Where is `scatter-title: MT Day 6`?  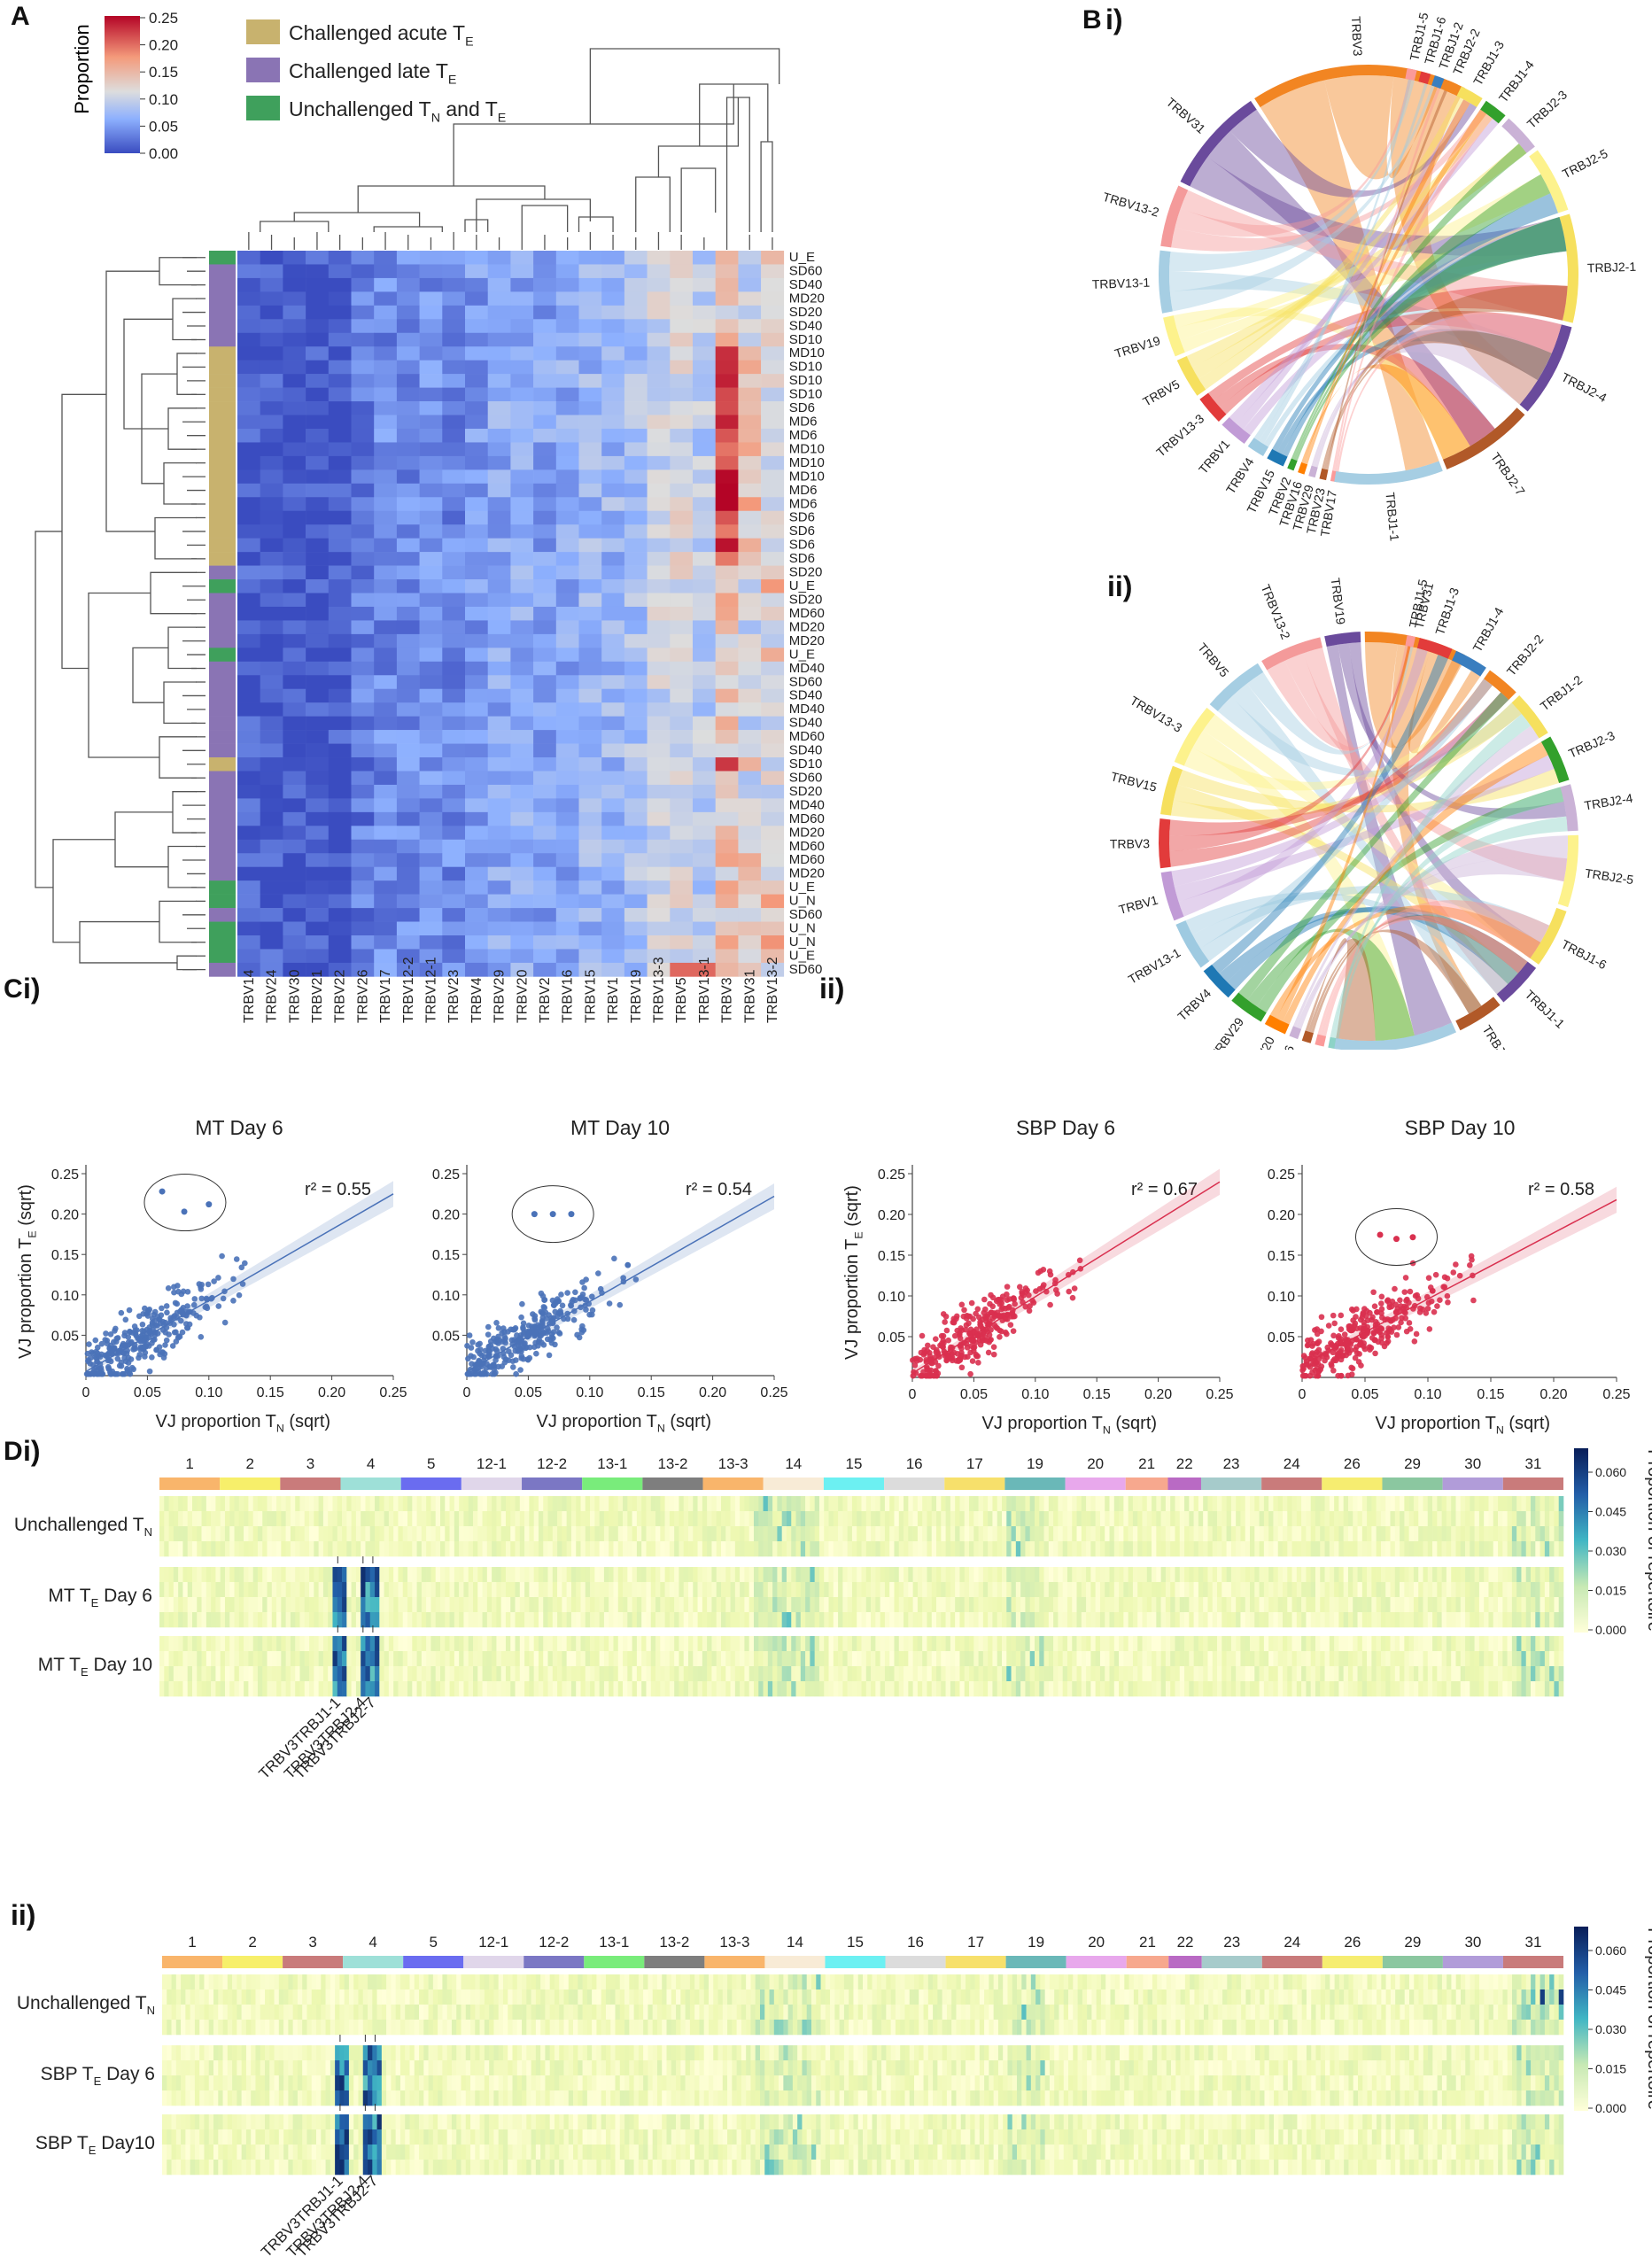
scatter-title: MT Day 6 is located at coordinates (239, 1127).